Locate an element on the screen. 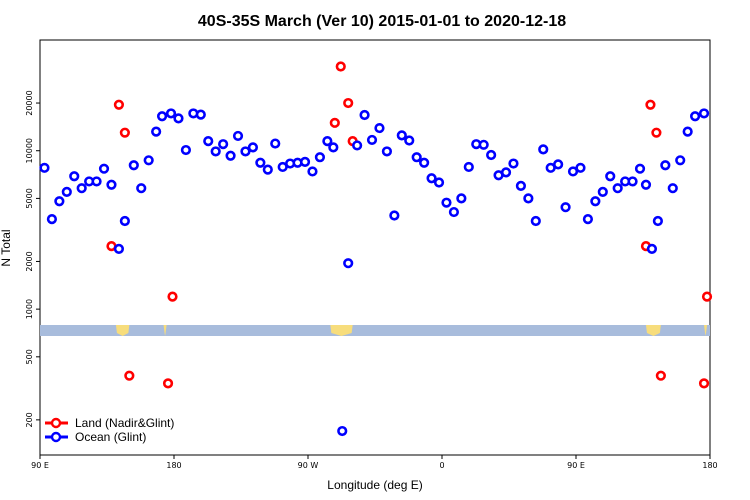  legend: Land (Nadir&Glint) Ocean (Glint) is located at coordinates (109, 430).